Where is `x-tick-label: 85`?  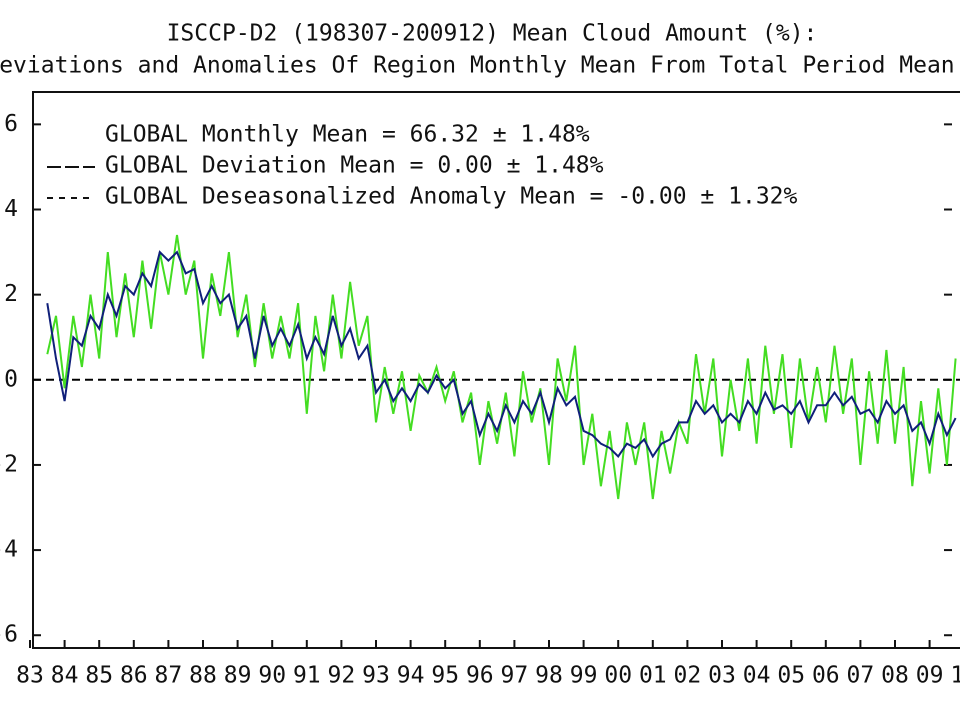 x-tick-label: 85 is located at coordinates (99, 676).